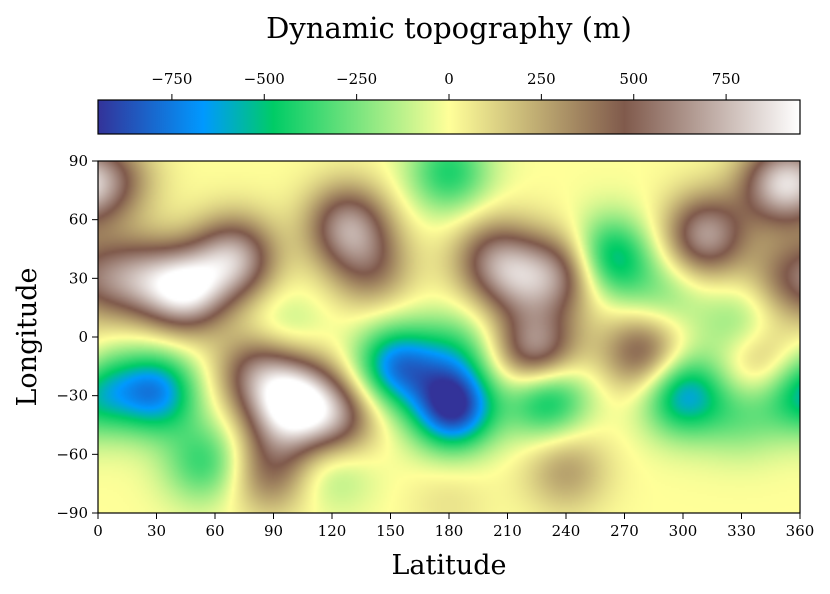 The width and height of the screenshot is (830, 594). What do you see at coordinates (83, 337) in the screenshot?
I see `y-tick-label: 0` at bounding box center [83, 337].